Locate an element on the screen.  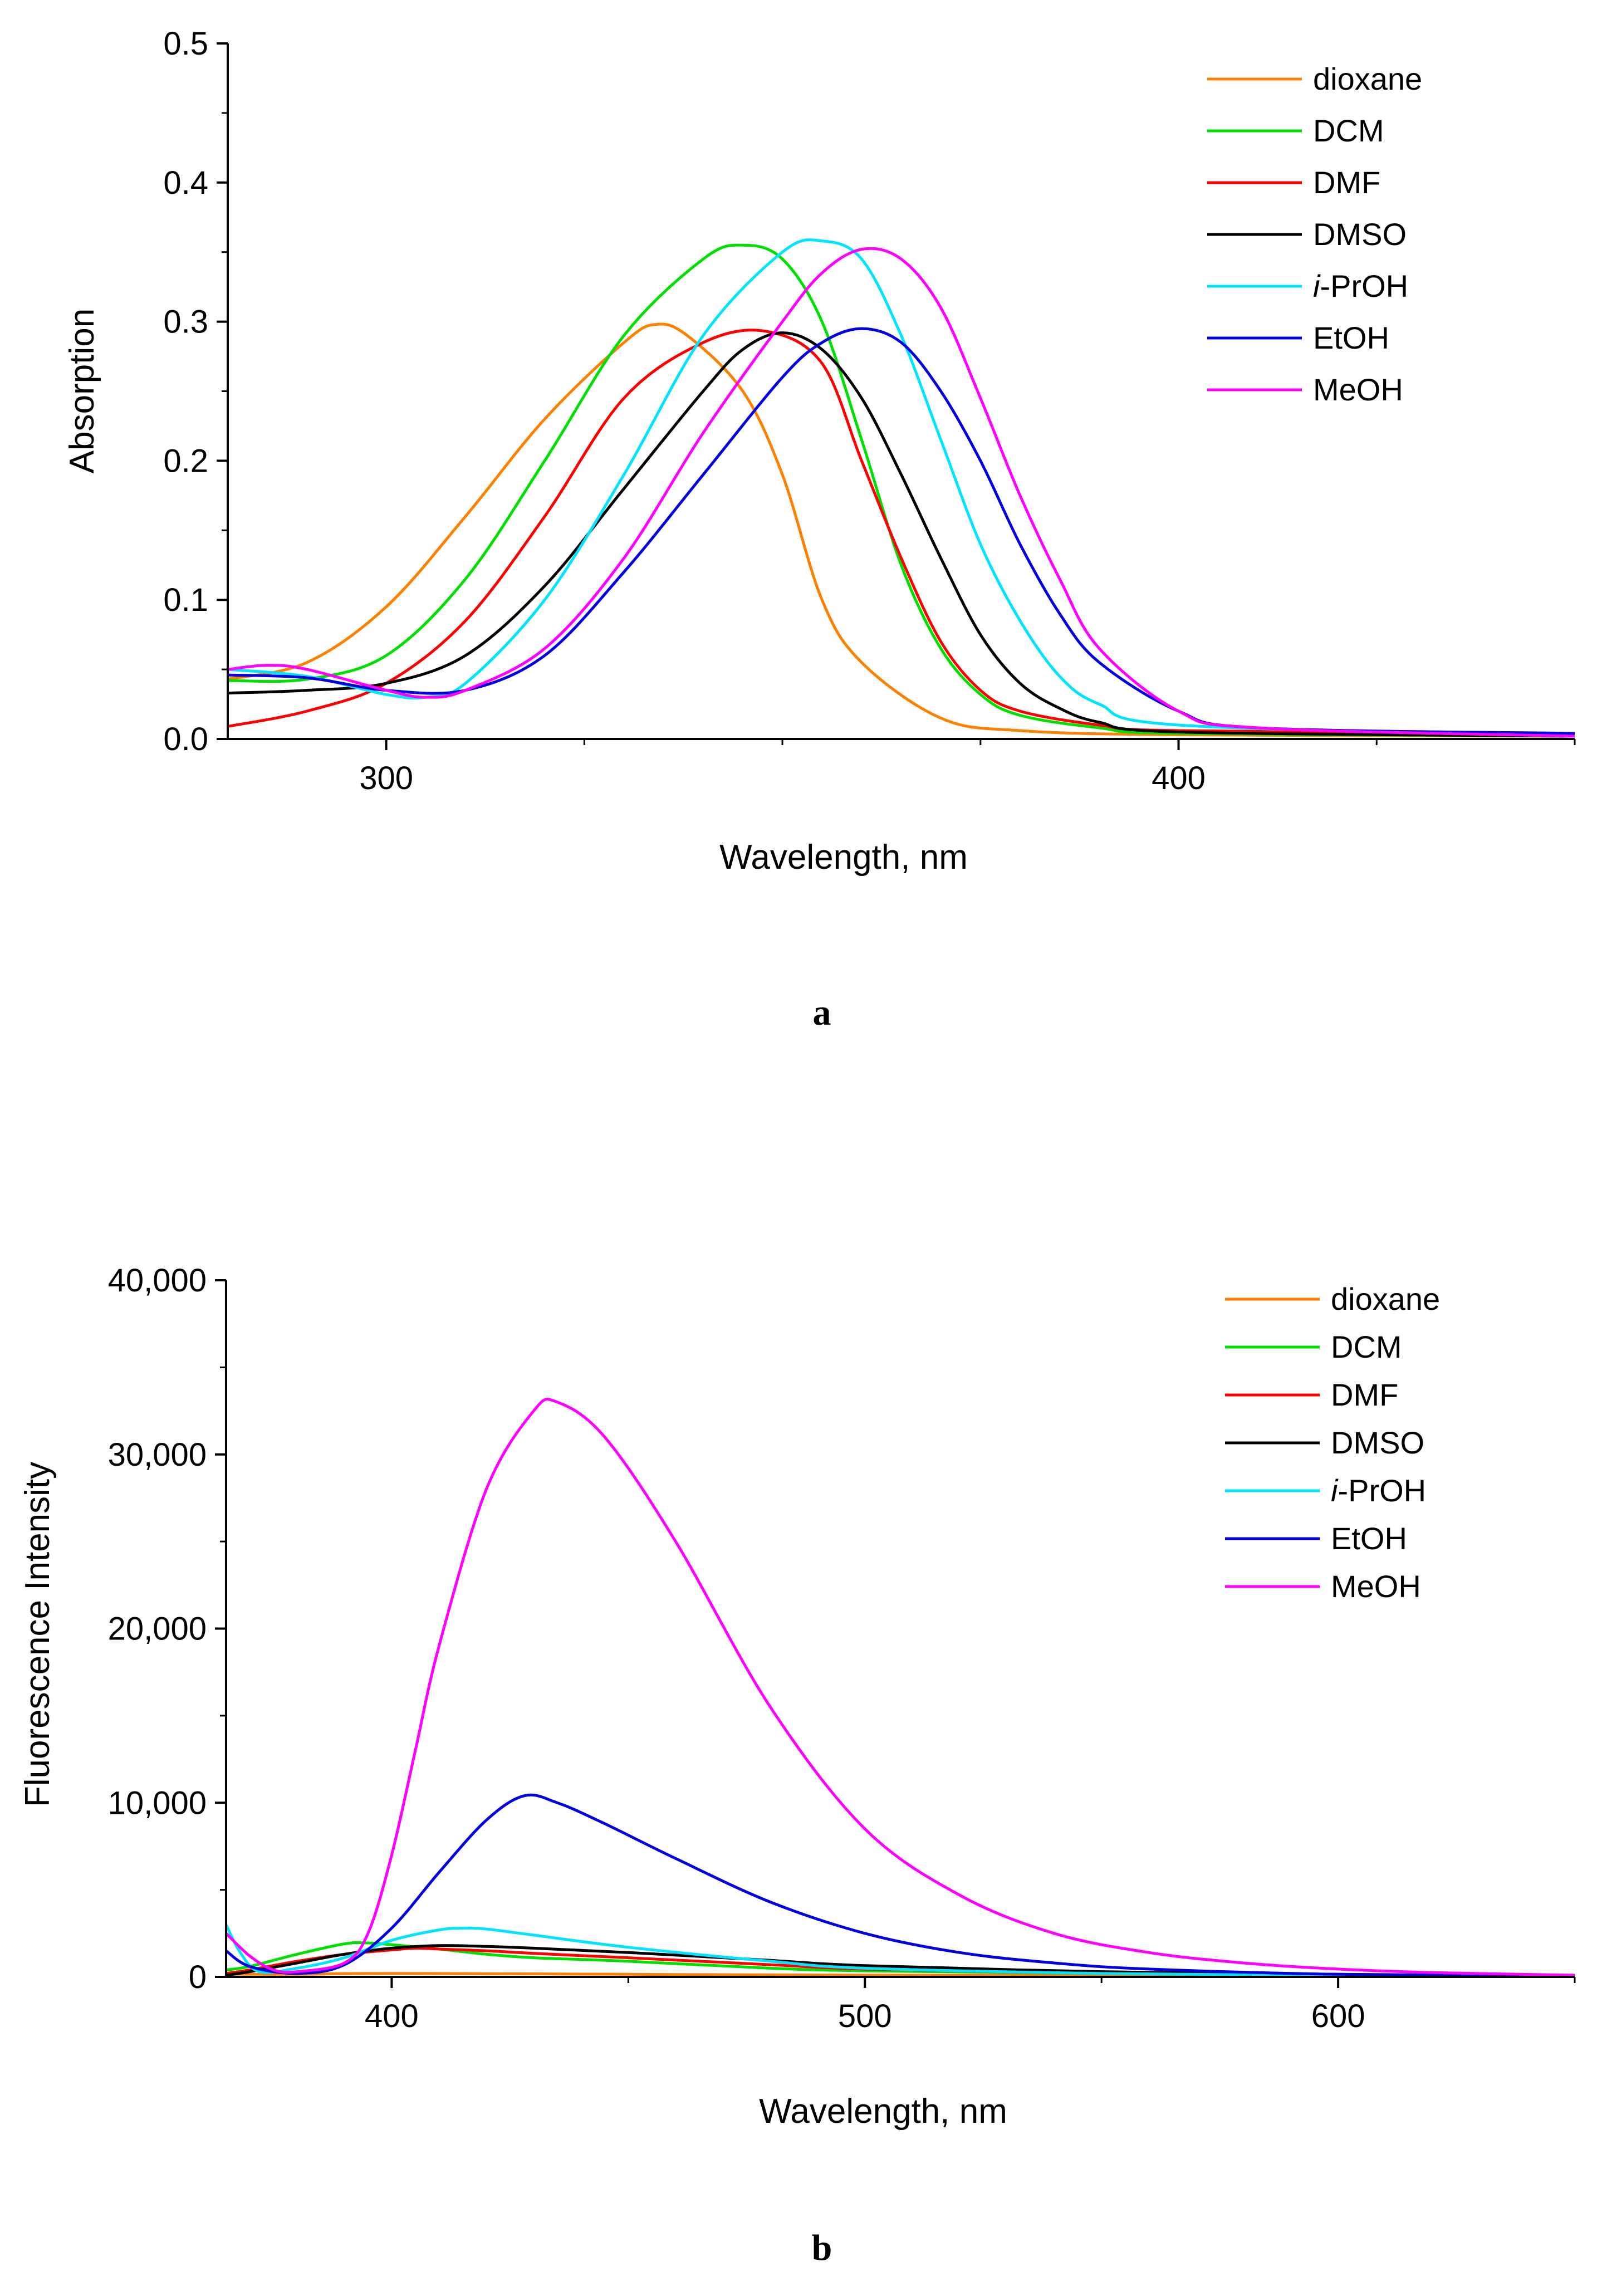
fluorescence-x-tick-label: 400 is located at coordinates (392, 2016).